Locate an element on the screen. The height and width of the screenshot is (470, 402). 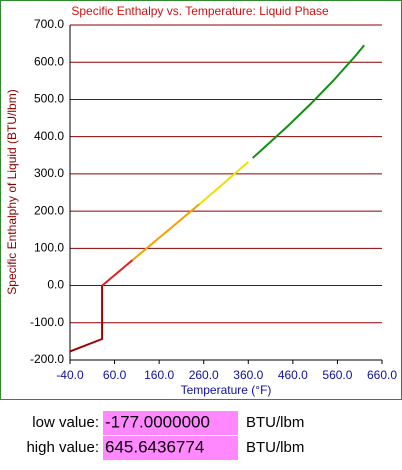
x-tick-label: -40.0 is located at coordinates (70, 375).